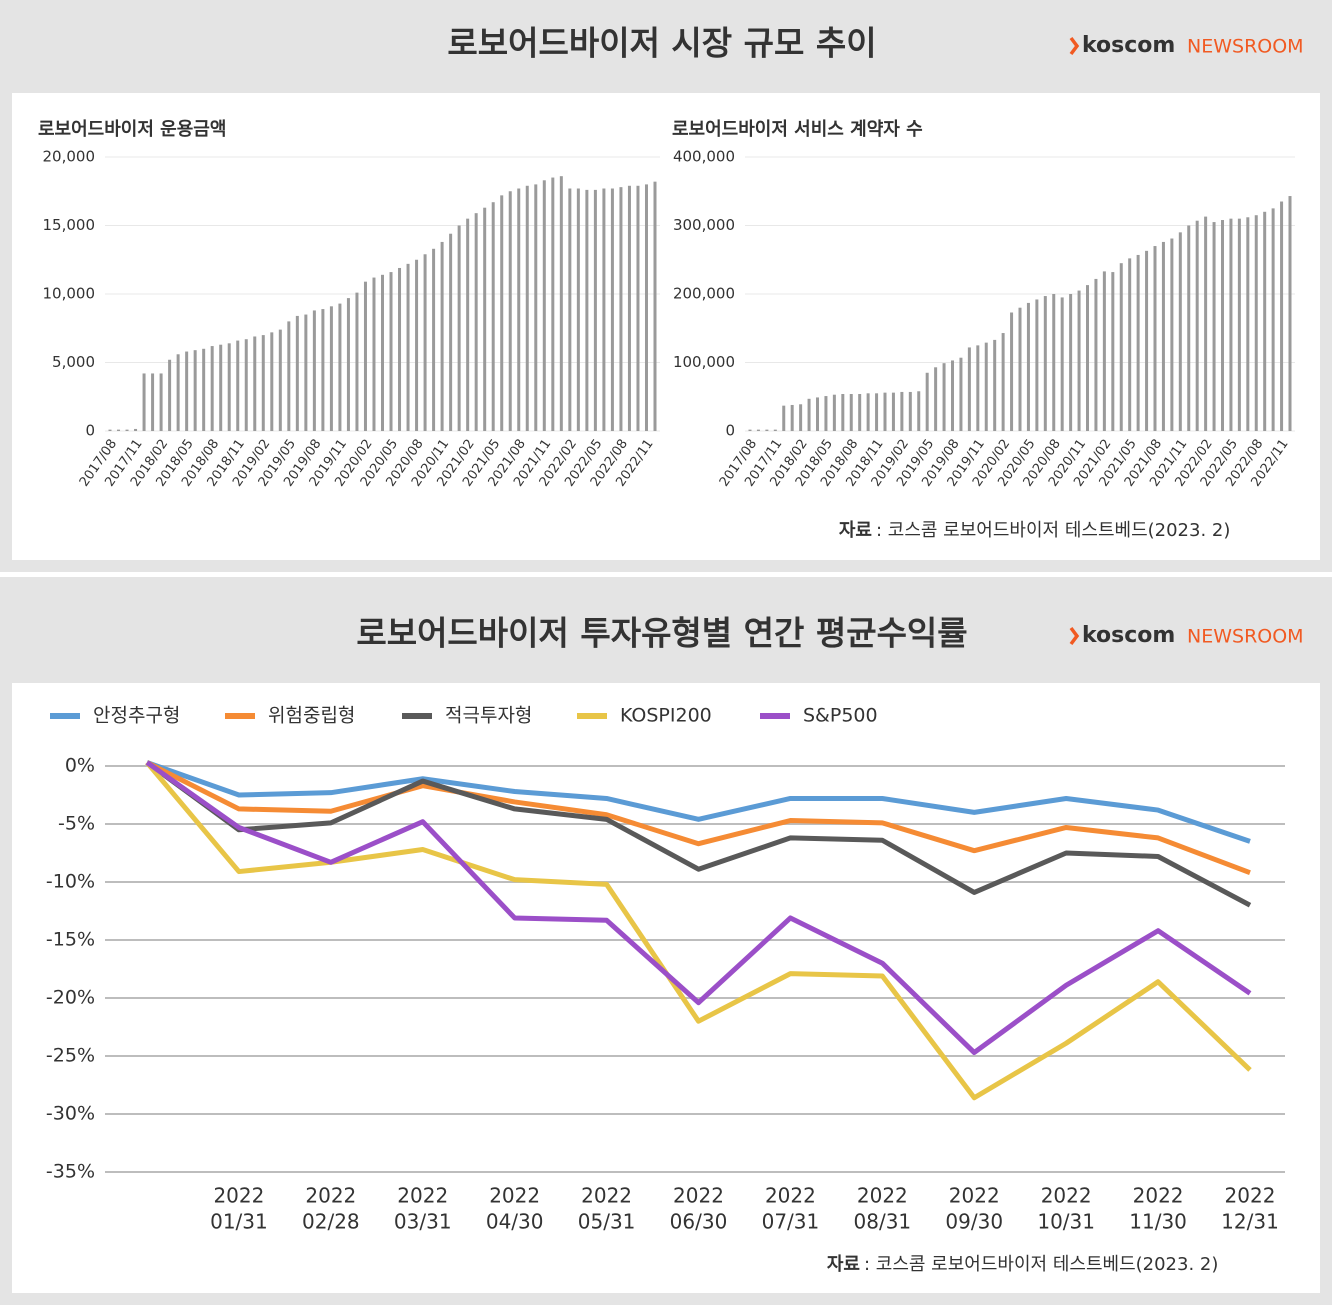  I want to click on y-tick-label: 0%, so click(80, 766).